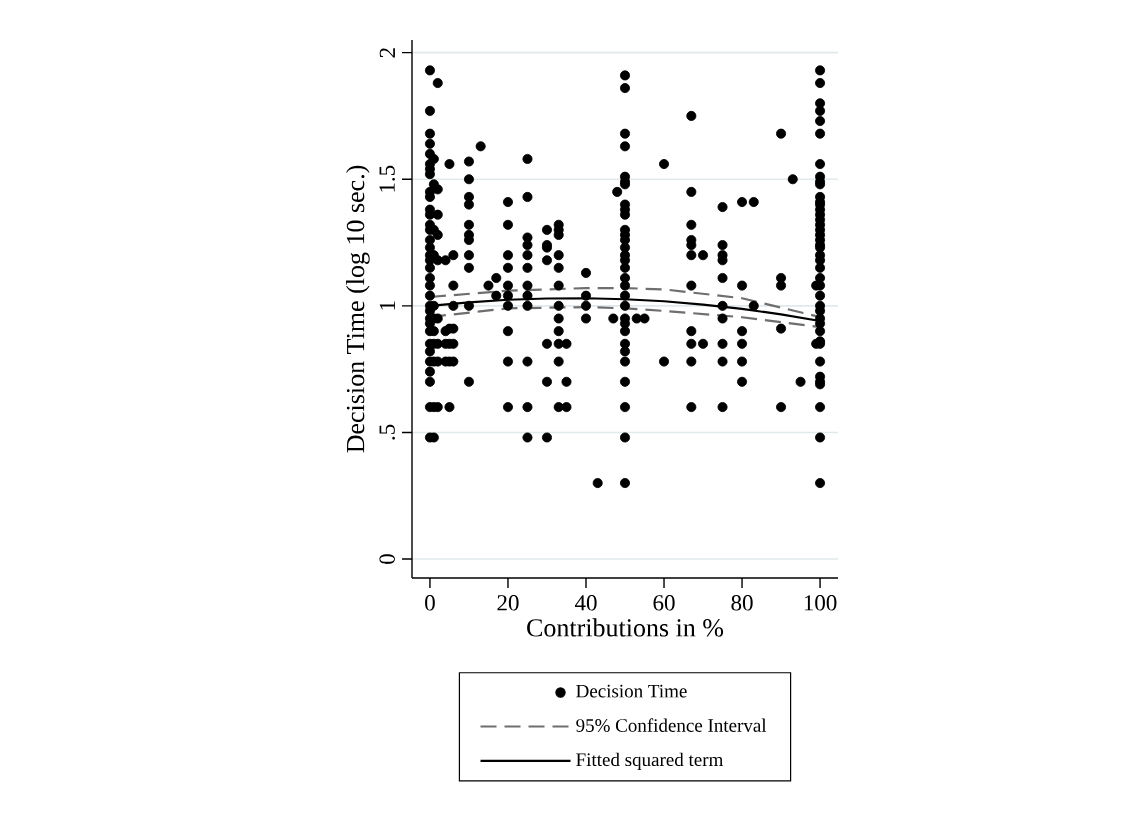 The width and height of the screenshot is (1146, 836). What do you see at coordinates (671, 725) in the screenshot?
I see `legend-label: 95% Confidence Interval` at bounding box center [671, 725].